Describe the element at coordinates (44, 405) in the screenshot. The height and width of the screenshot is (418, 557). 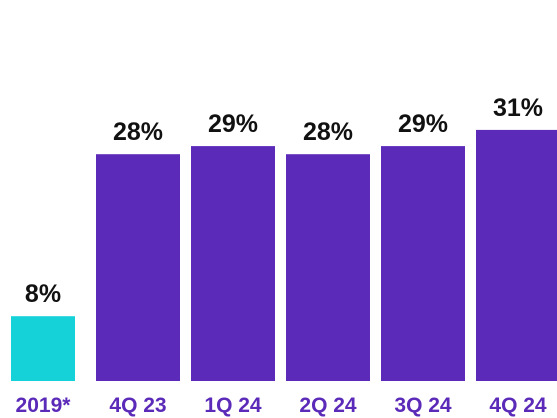
I see `x-tick-label: 2019*` at that location.